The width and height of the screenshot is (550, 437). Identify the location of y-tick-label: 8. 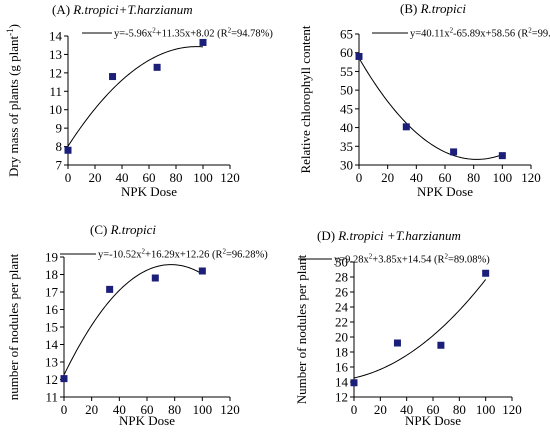
(59, 146).